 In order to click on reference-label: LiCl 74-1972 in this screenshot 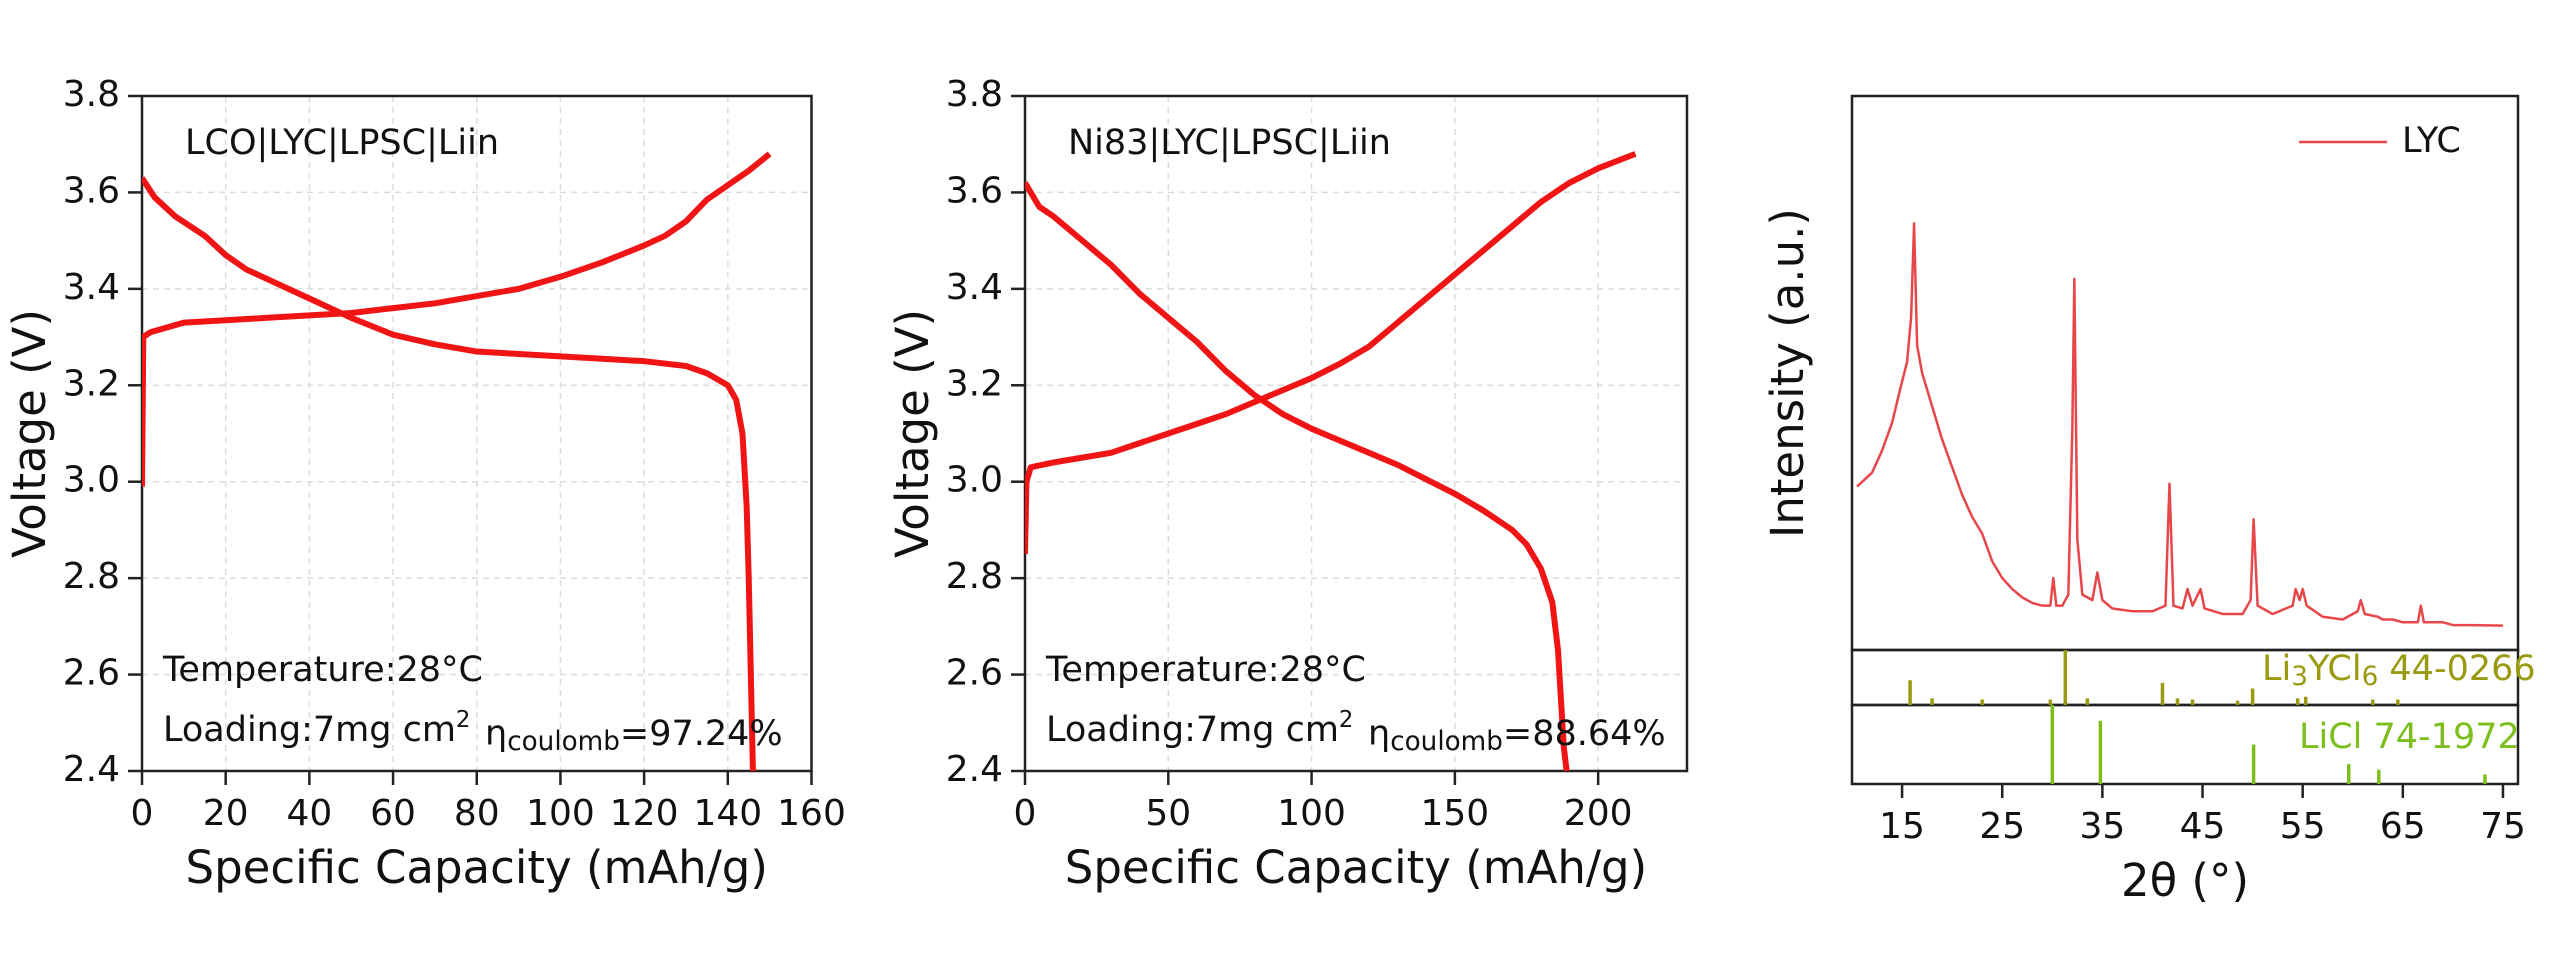, I will do `click(2409, 737)`.